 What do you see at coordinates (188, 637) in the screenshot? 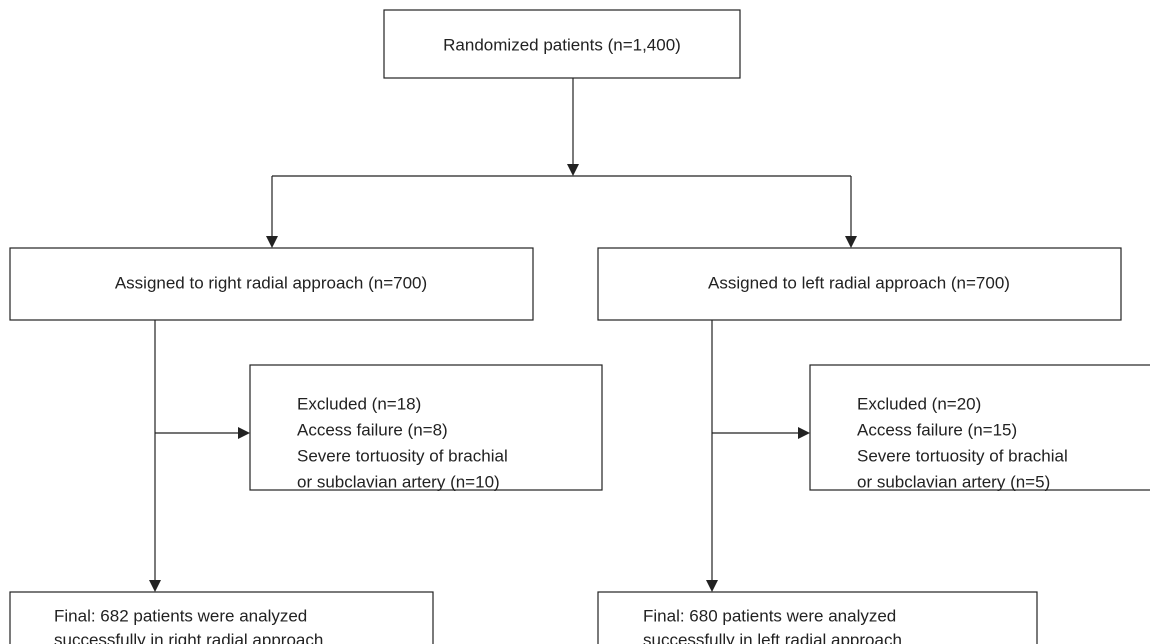
I see `node-text: successfully in right radial approach` at bounding box center [188, 637].